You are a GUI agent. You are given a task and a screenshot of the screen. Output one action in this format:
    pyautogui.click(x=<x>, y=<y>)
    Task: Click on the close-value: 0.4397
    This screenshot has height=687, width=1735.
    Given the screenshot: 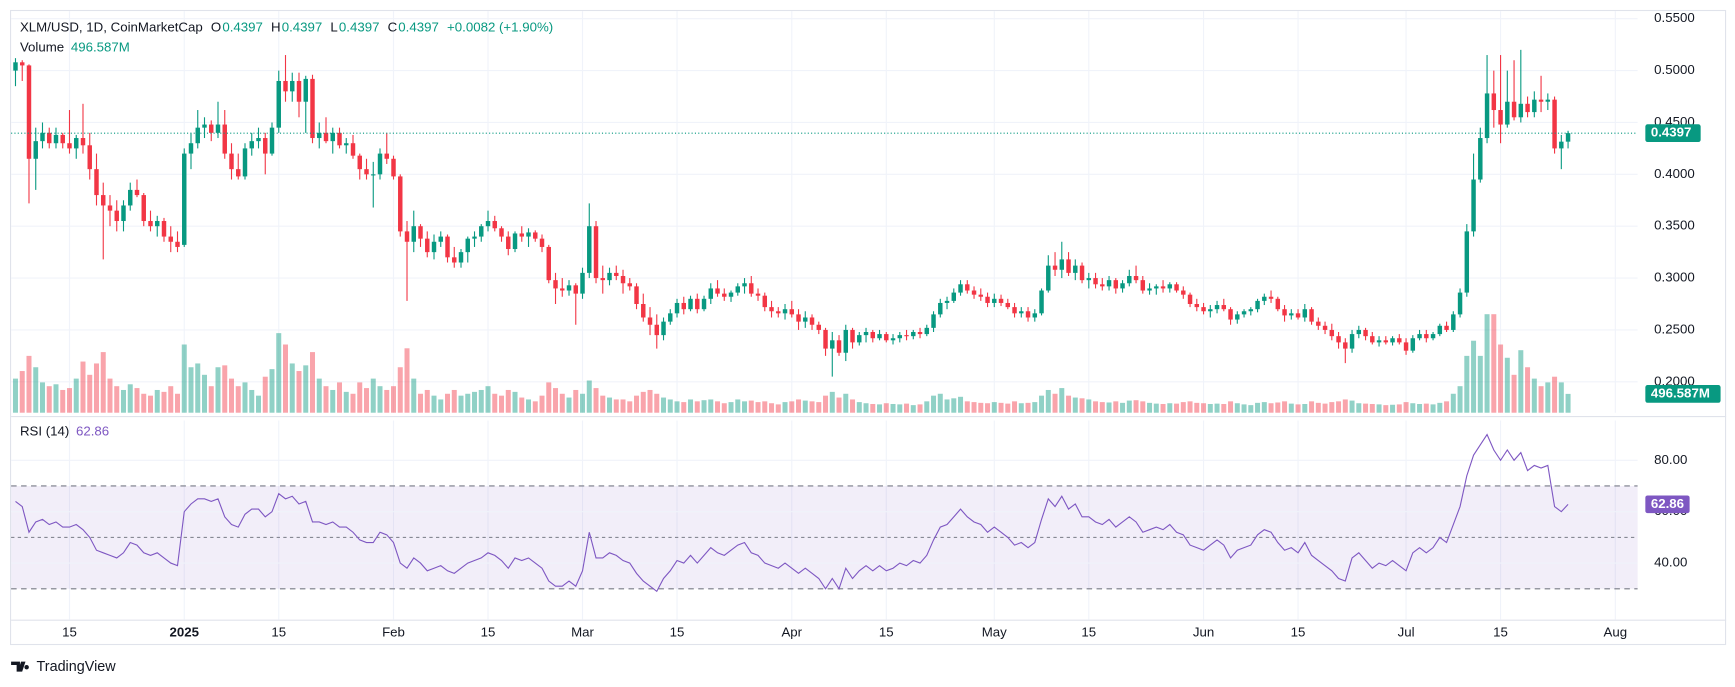 What is the action you would take?
    pyautogui.click(x=418, y=26)
    